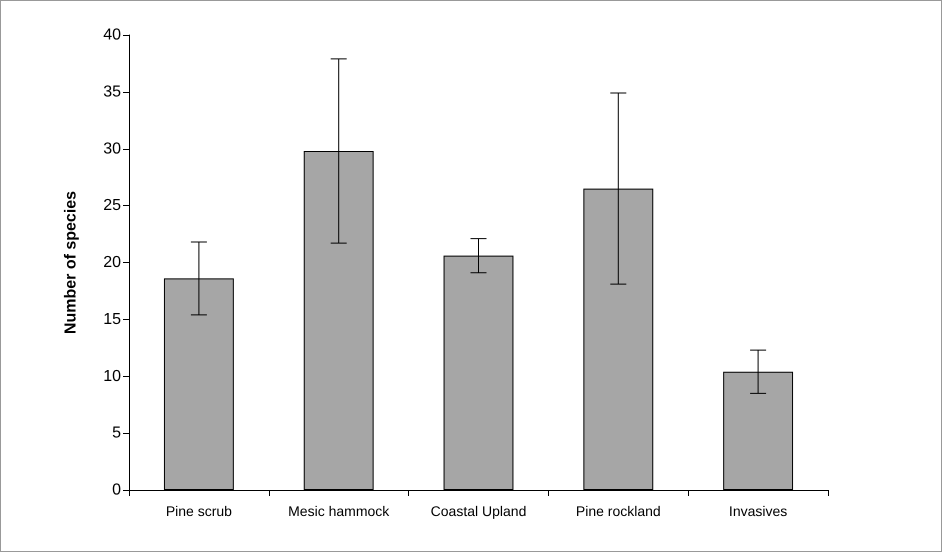  What do you see at coordinates (112, 205) in the screenshot?
I see `y-tick-label: 25` at bounding box center [112, 205].